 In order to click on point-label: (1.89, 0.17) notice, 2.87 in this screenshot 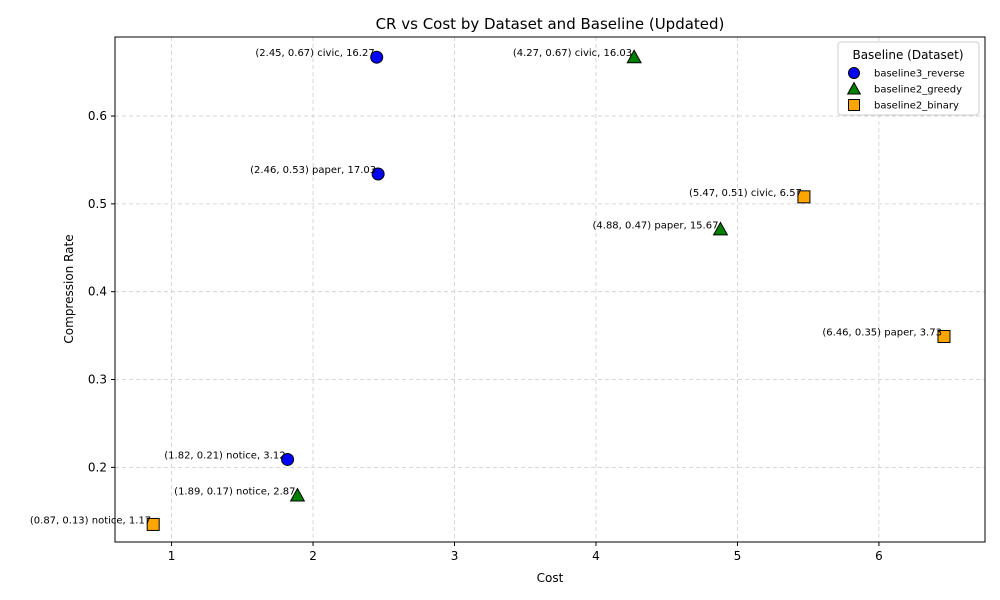, I will do `click(234, 491)`.